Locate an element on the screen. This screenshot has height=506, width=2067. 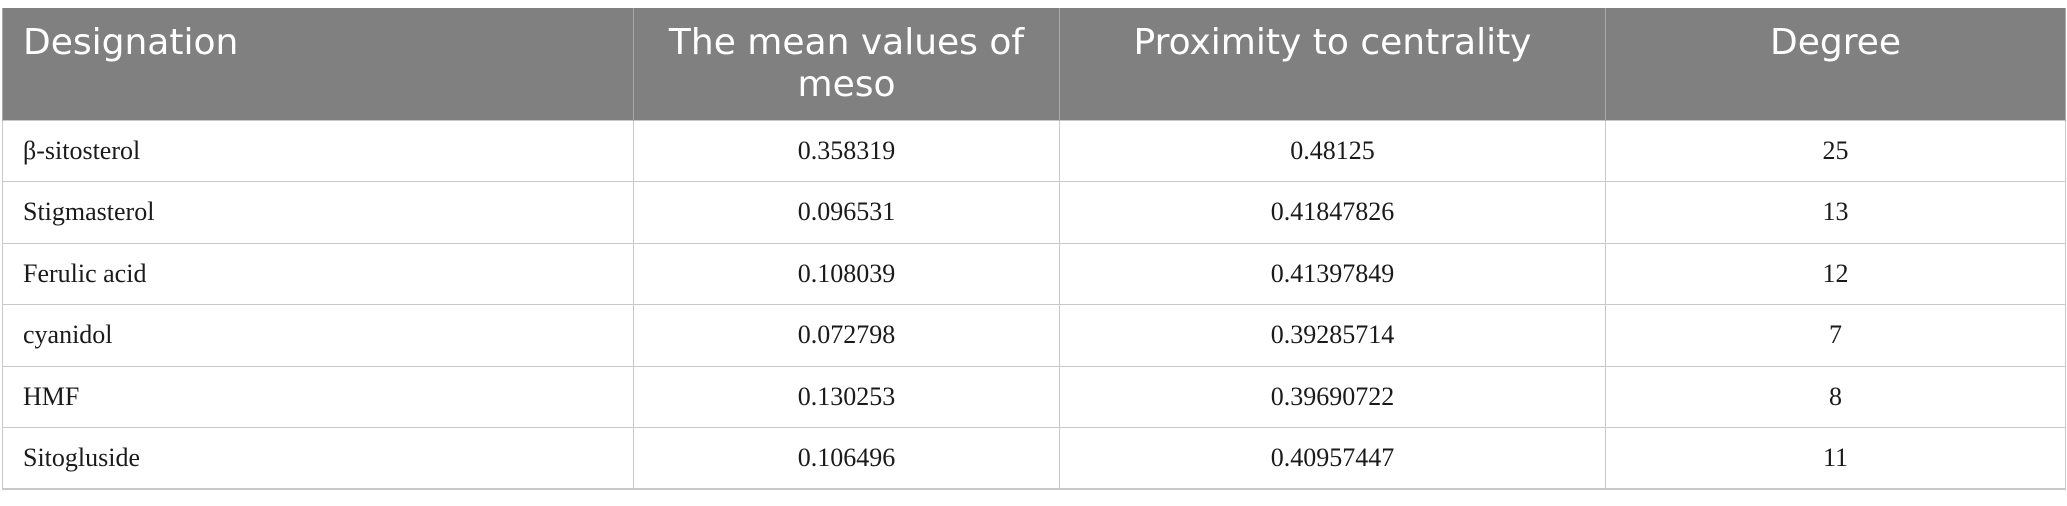
cell-designation: Stigmasterol is located at coordinates (318, 212).